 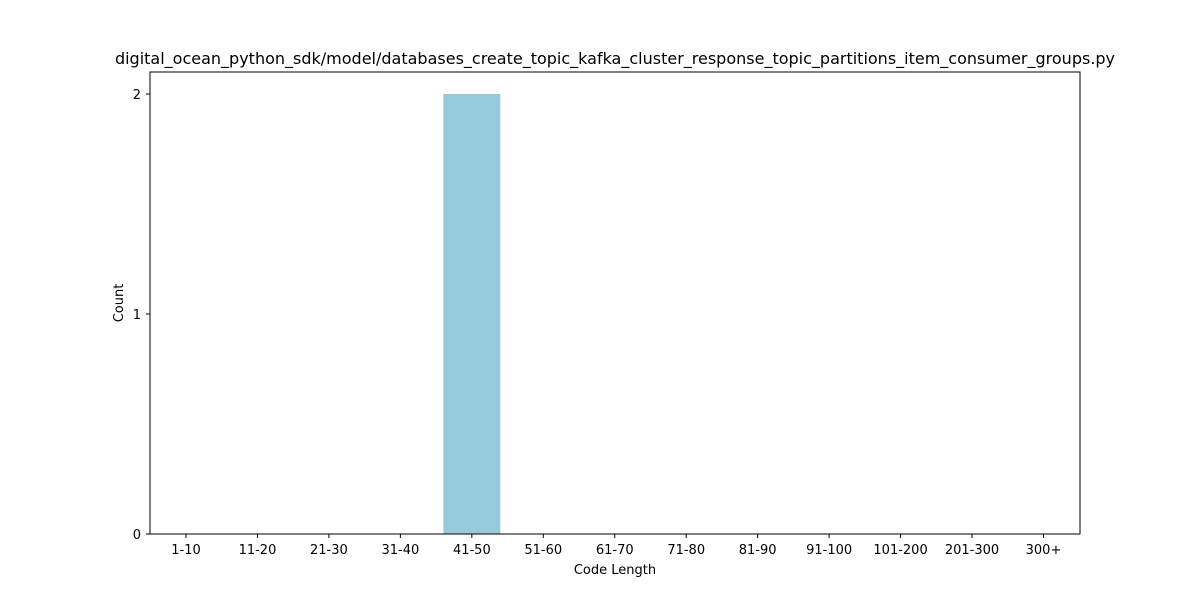 I want to click on x-tick-label: 101-200, so click(x=900, y=550).